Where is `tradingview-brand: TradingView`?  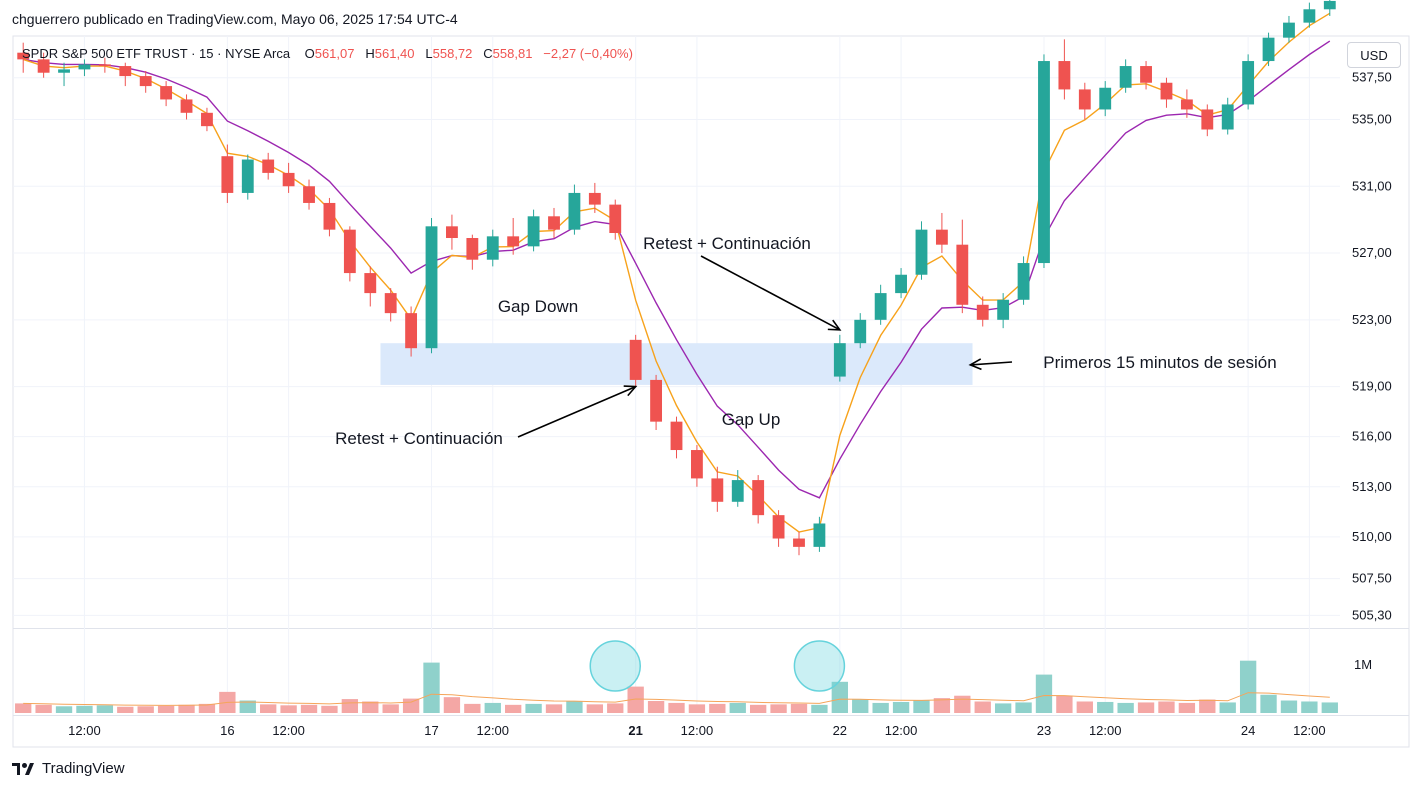
tradingview-brand: TradingView is located at coordinates (68, 768).